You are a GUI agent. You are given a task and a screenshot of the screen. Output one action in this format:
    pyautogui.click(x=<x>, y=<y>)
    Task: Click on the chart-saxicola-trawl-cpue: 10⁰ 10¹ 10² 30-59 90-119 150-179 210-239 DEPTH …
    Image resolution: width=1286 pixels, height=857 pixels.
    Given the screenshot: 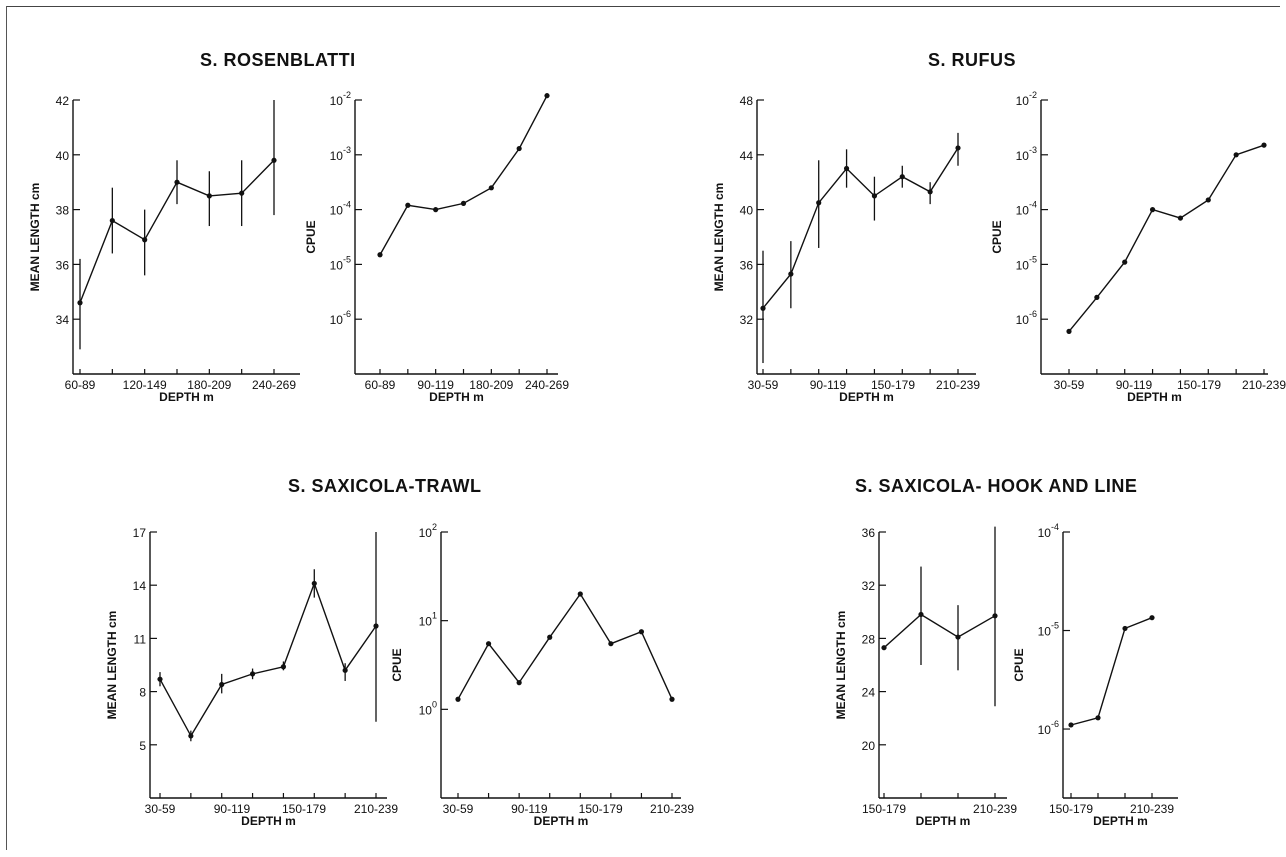 What is the action you would take?
    pyautogui.click(x=542, y=675)
    